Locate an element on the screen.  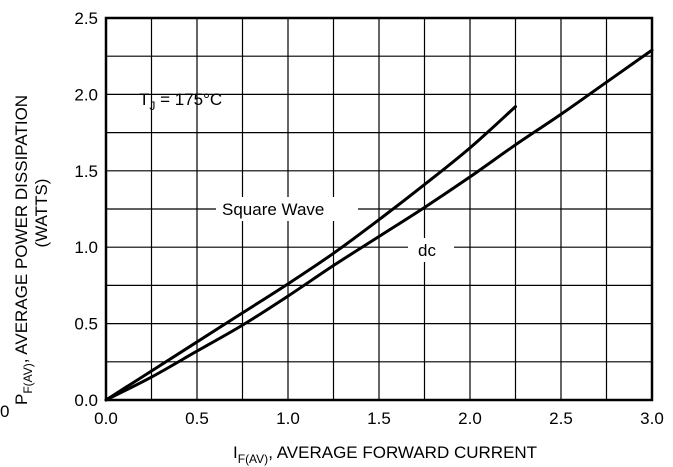
dc-series-label: dc is located at coordinates (427, 250).